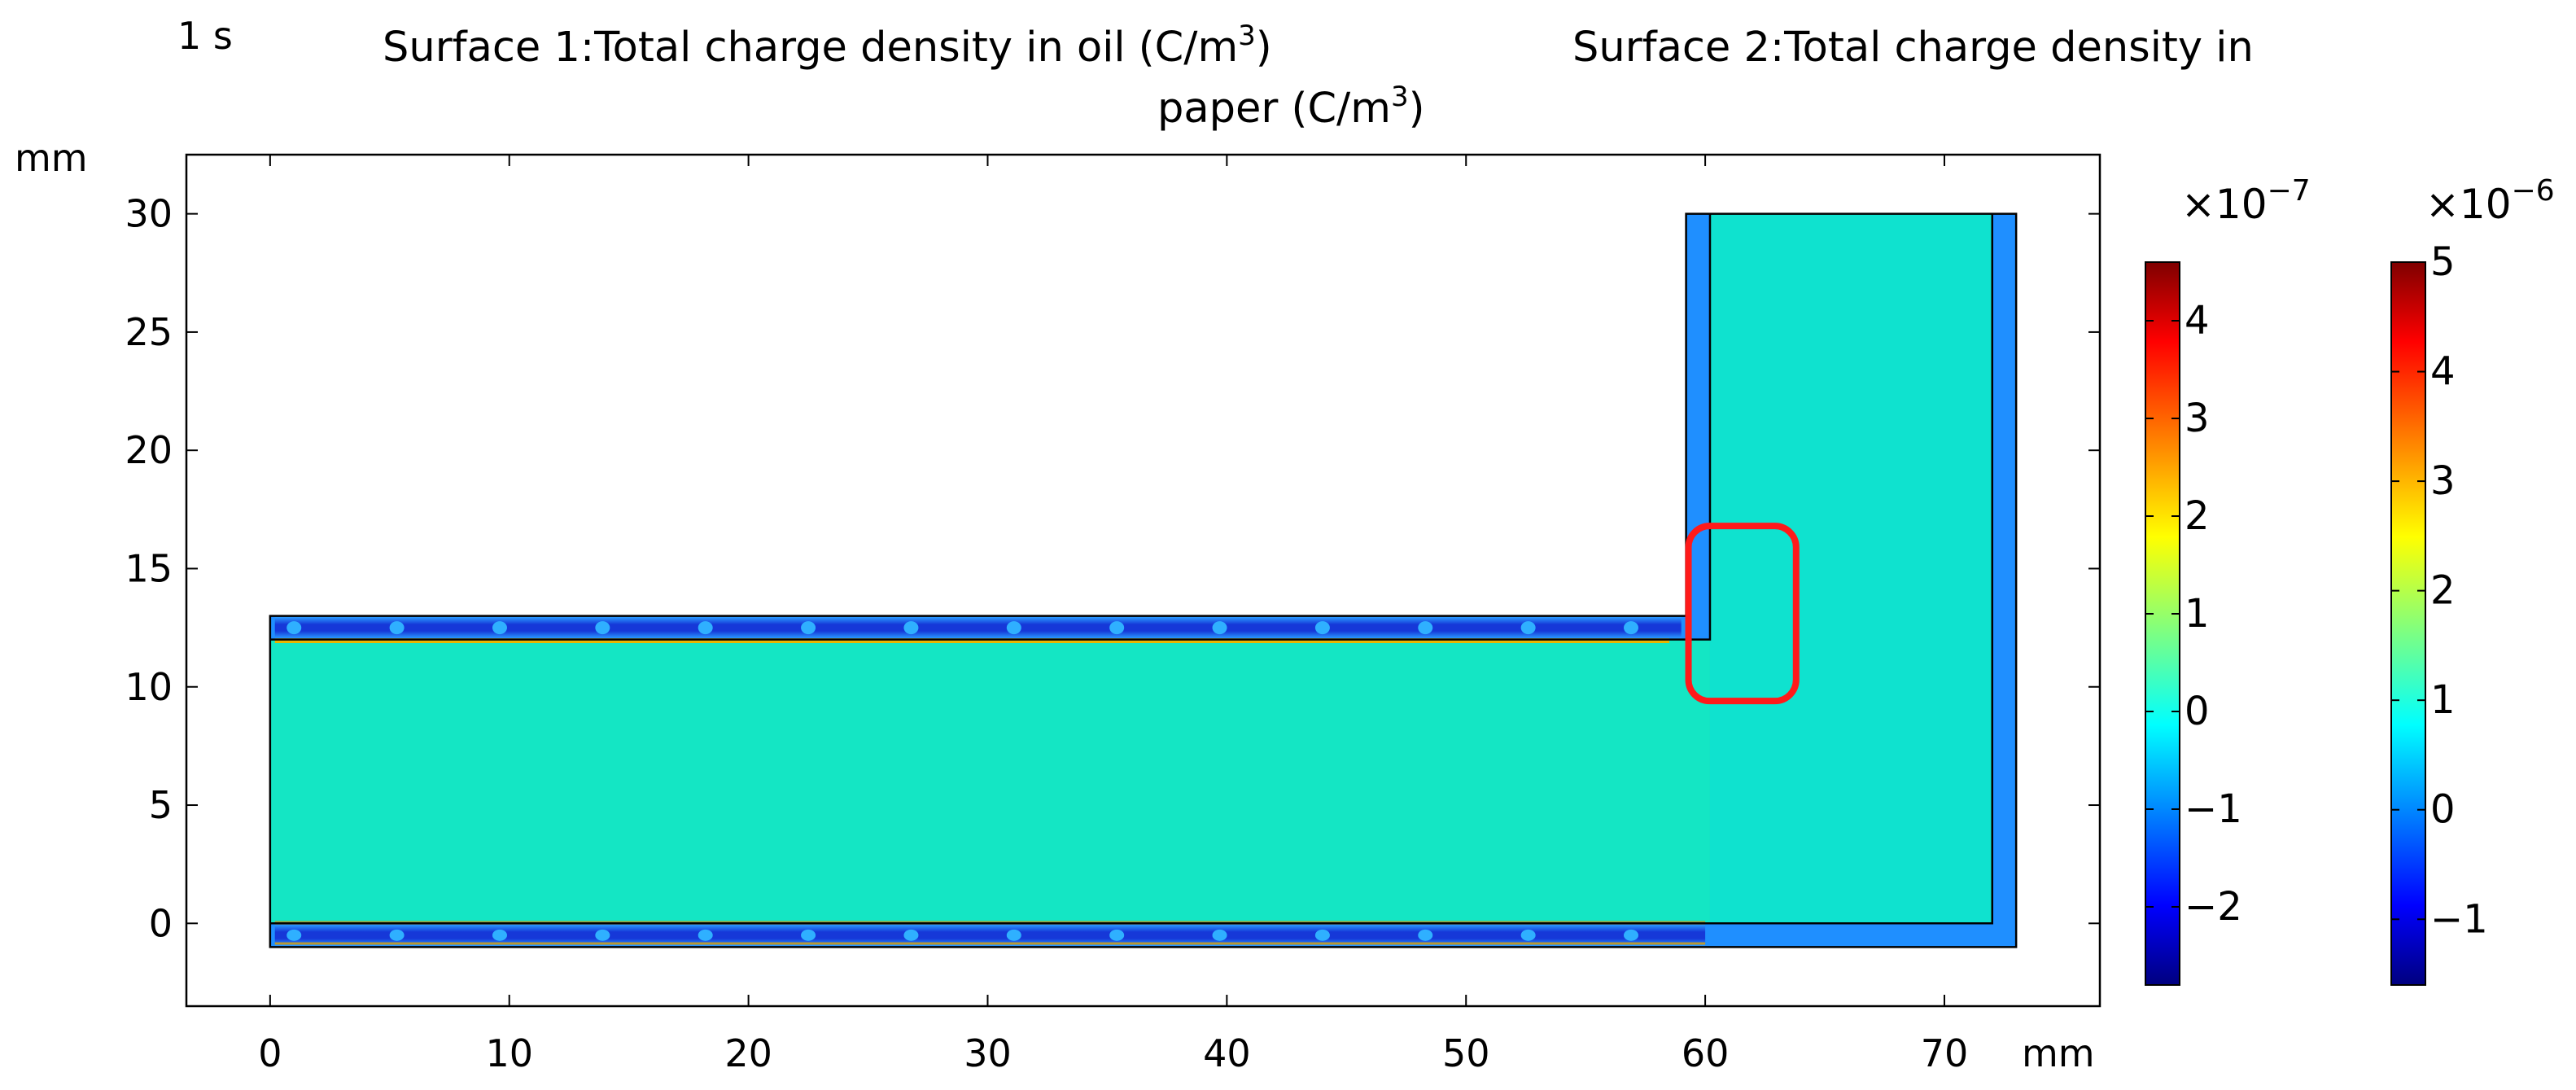 This screenshot has width=2576, height=1090. I want to click on highlight-box, so click(1742, 614).